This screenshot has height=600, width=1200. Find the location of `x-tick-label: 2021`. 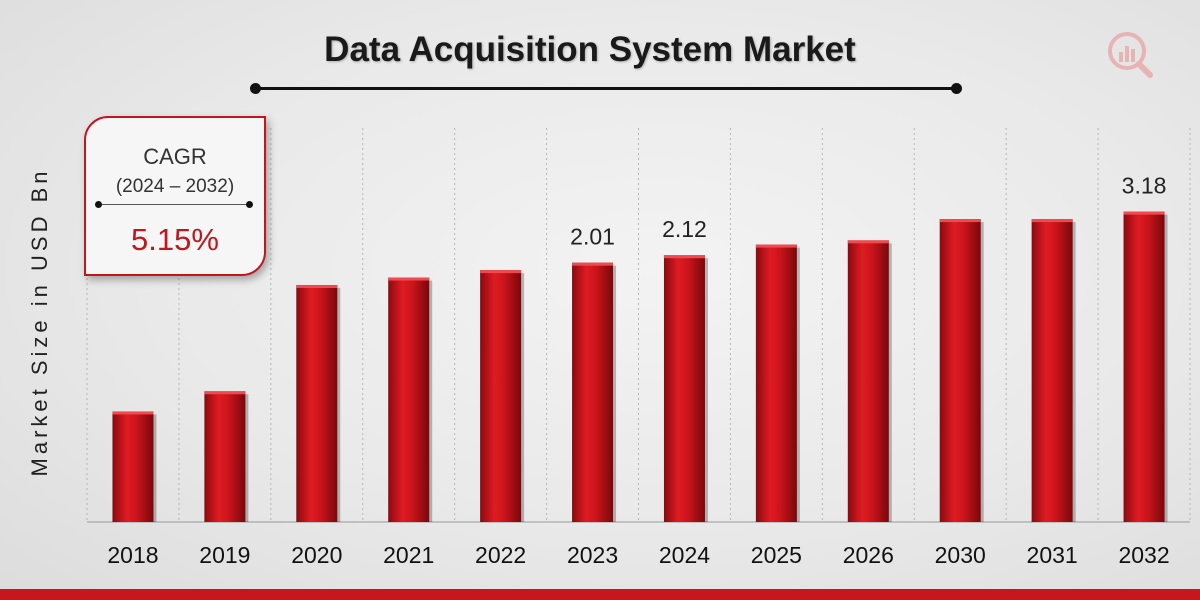

x-tick-label: 2021 is located at coordinates (408, 555).